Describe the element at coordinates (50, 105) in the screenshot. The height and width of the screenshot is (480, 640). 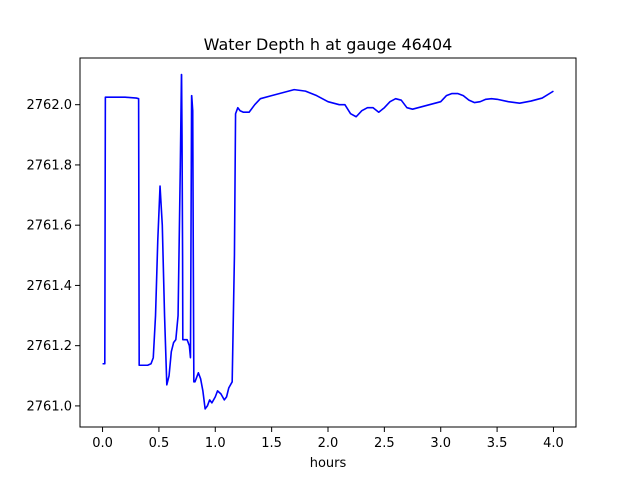
I see `y-tick-label: 2762.0` at that location.